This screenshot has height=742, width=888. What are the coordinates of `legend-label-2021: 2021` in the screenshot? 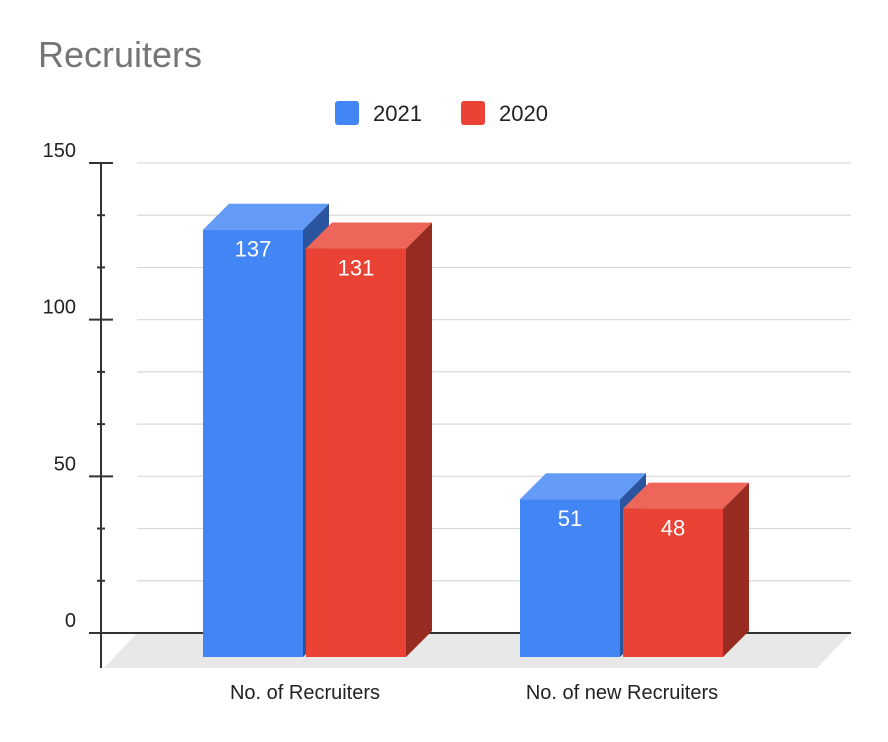 It's located at (397, 113).